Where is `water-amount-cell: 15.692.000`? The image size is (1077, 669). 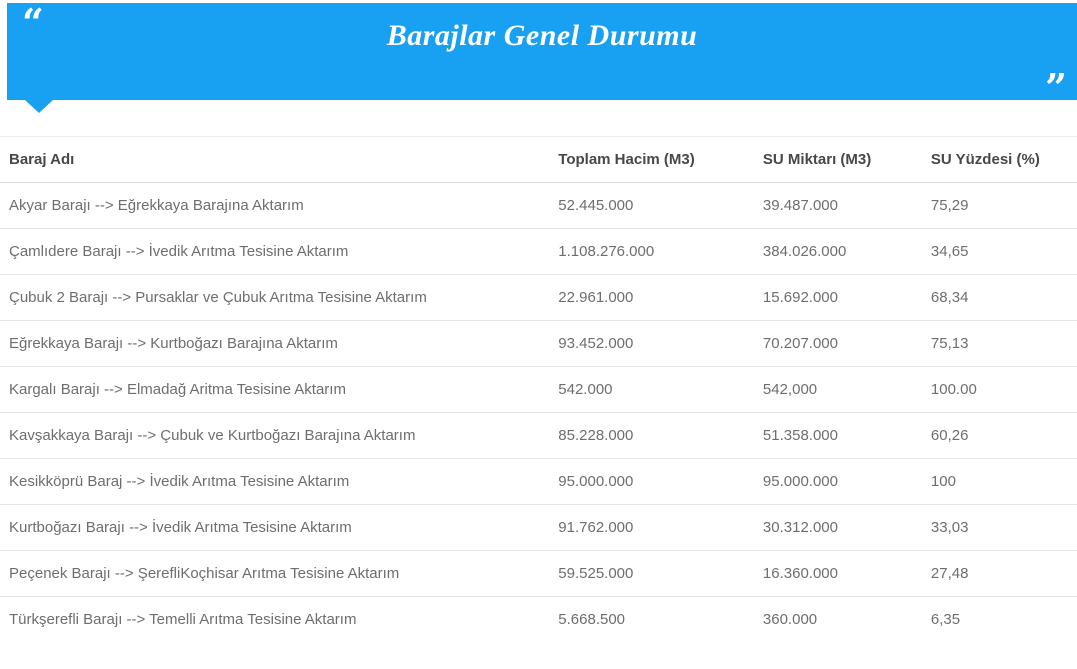 water-amount-cell: 15.692.000 is located at coordinates (837, 297).